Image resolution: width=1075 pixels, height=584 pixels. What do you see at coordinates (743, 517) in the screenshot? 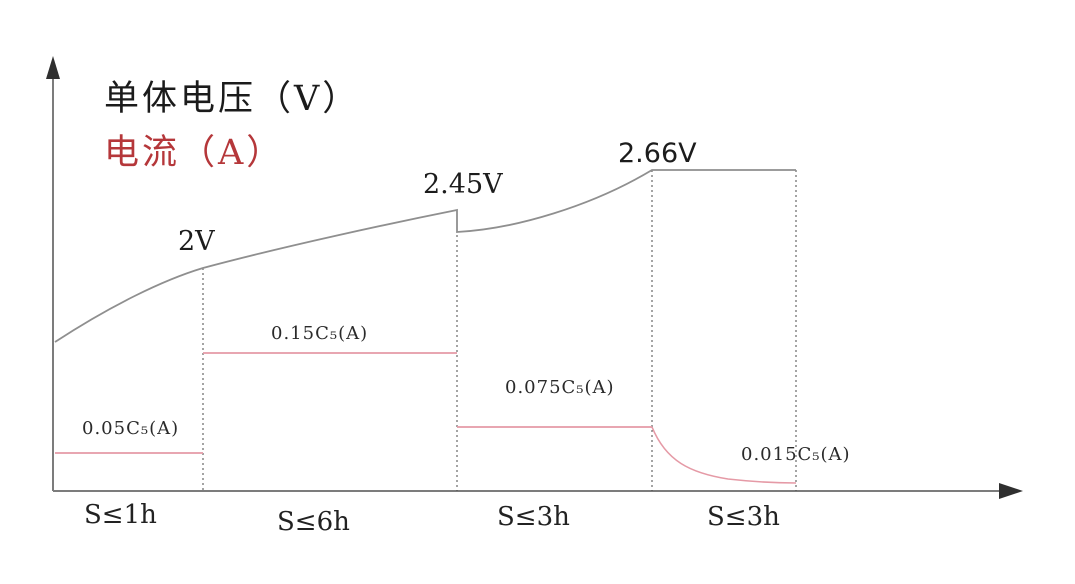
I see `stage-label-4: S≤3h` at bounding box center [743, 517].